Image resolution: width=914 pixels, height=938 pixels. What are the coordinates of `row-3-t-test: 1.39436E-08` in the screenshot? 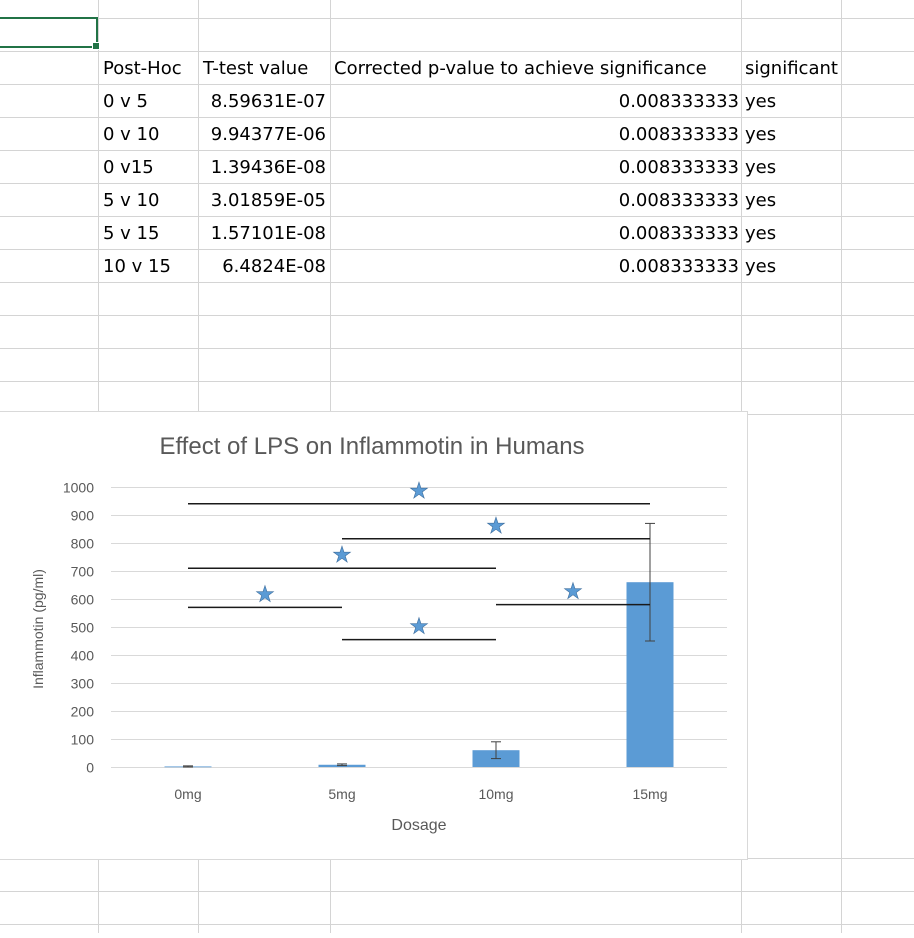 It's located at (268, 167).